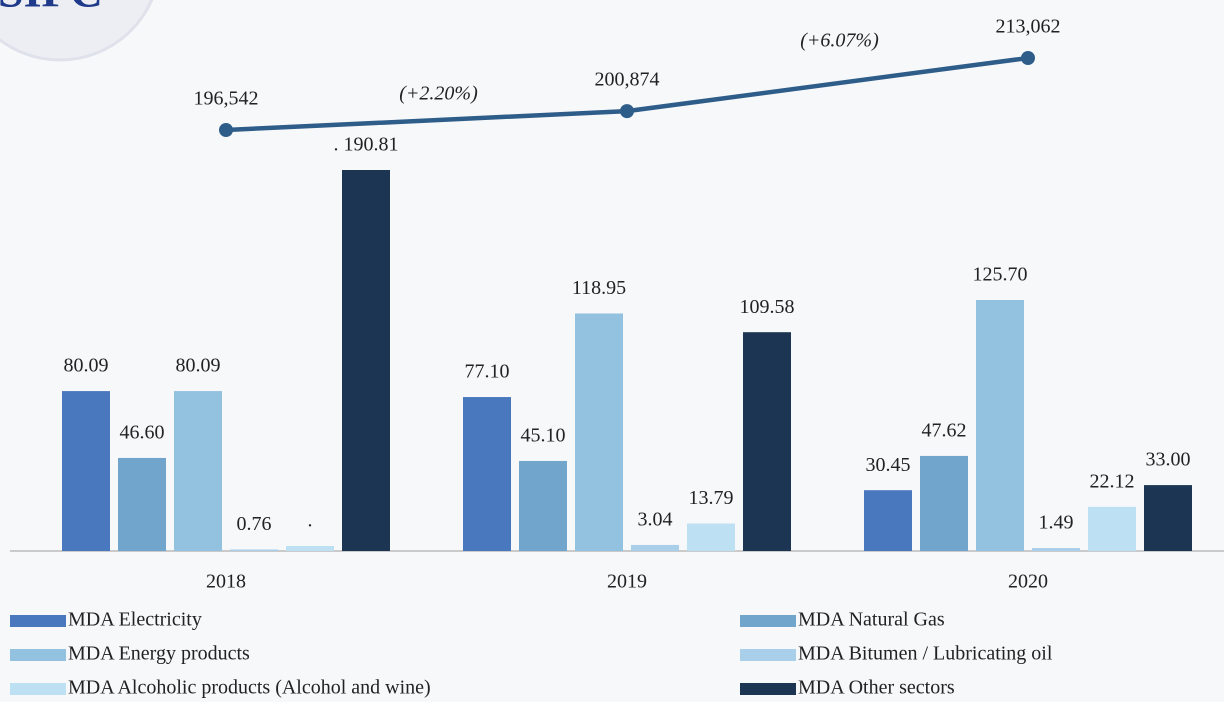 This screenshot has width=1224, height=702. Describe the element at coordinates (159, 654) in the screenshot. I see `legend-label: MDA Energy products` at that location.